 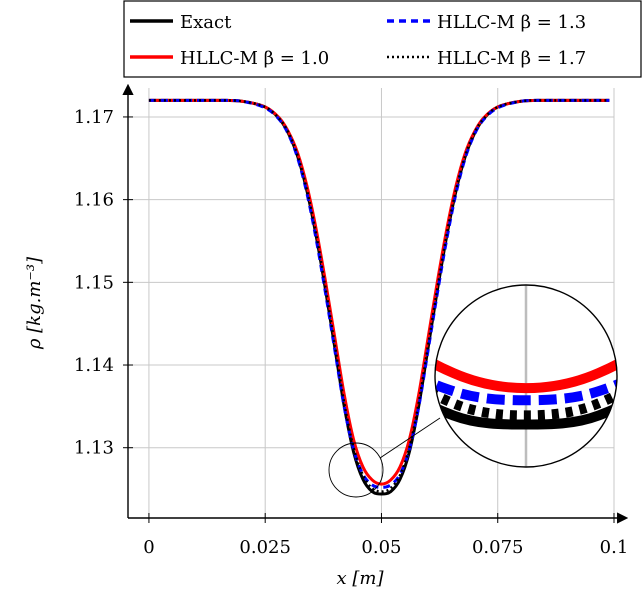 I want to click on legend-label-beta-1-7: HLLC-M β = 1.7, so click(x=511, y=58).